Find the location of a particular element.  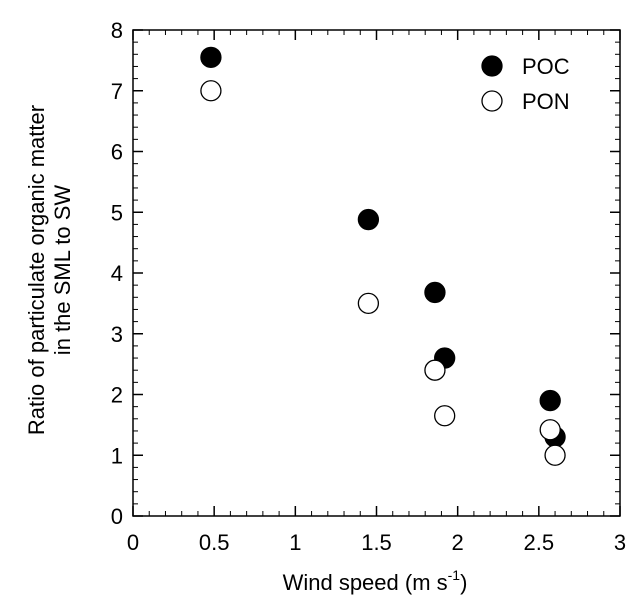

legend: POC PON is located at coordinates (525, 84).